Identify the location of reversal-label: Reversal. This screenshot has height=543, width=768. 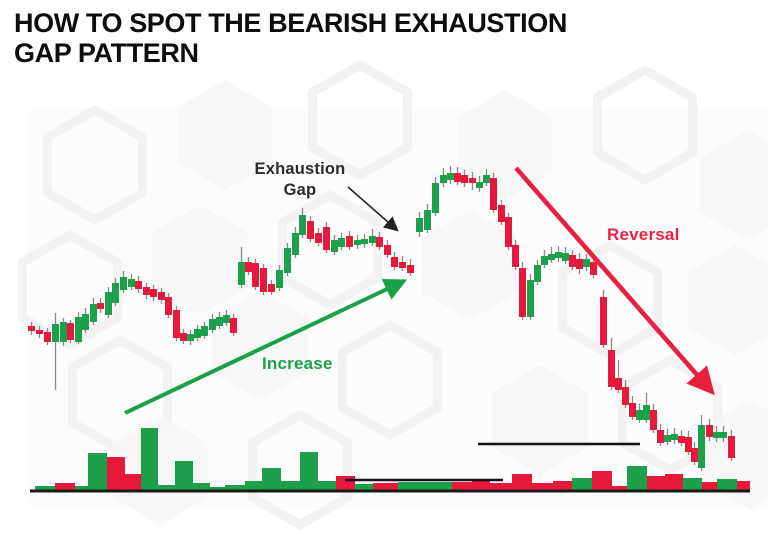
(643, 234).